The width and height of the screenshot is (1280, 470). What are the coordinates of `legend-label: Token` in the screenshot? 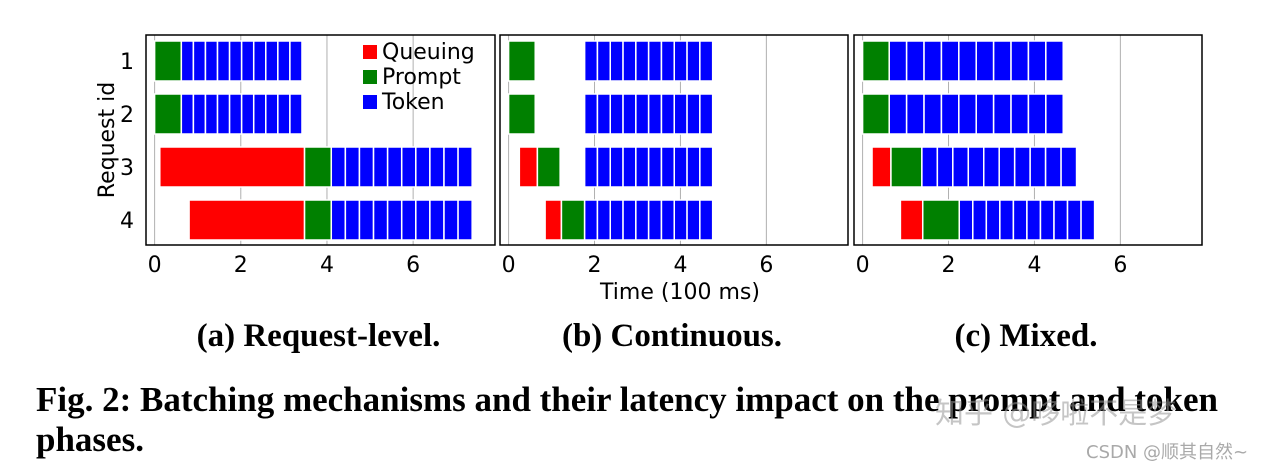 It's located at (413, 102).